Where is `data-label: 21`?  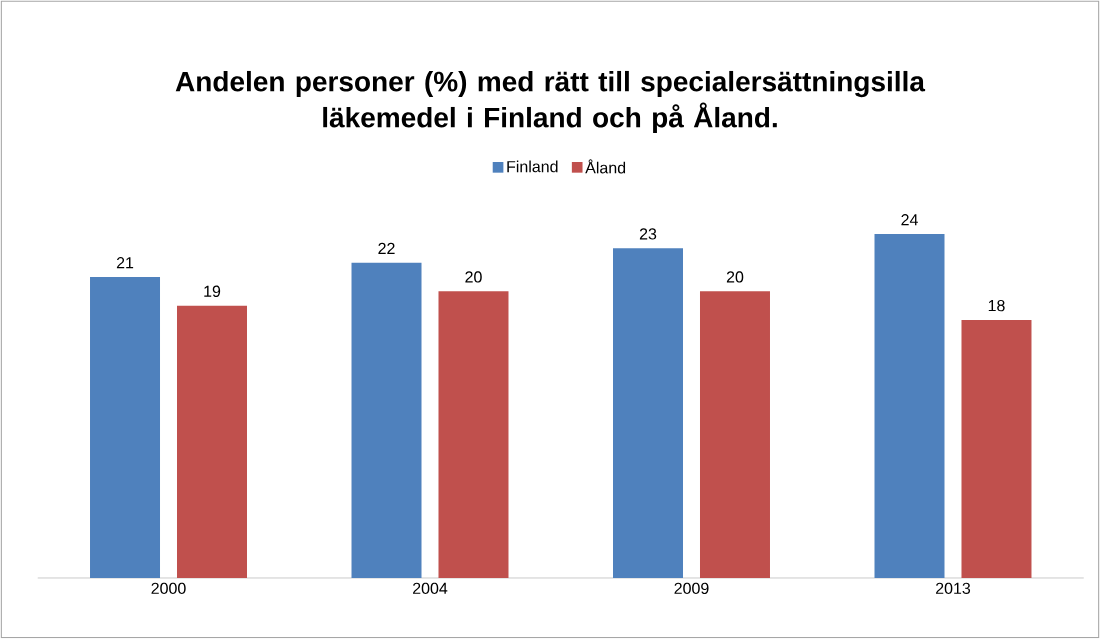 data-label: 21 is located at coordinates (125, 263).